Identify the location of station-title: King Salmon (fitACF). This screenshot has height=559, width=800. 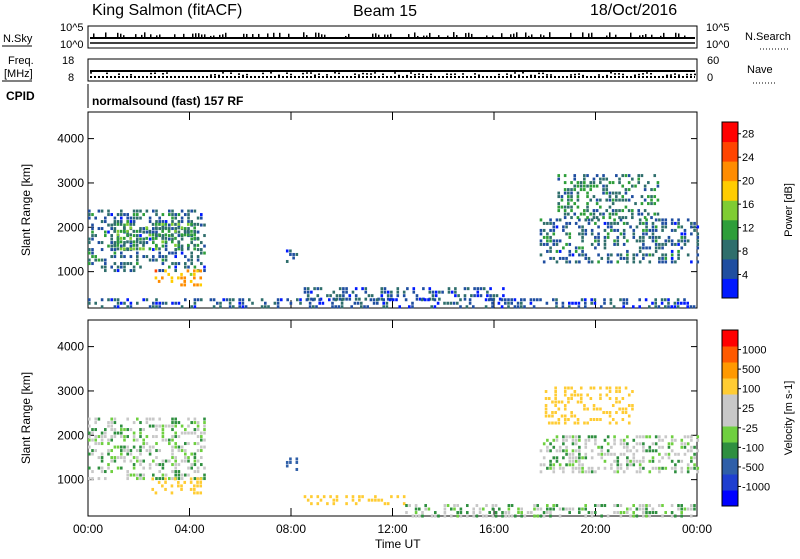
(167, 10).